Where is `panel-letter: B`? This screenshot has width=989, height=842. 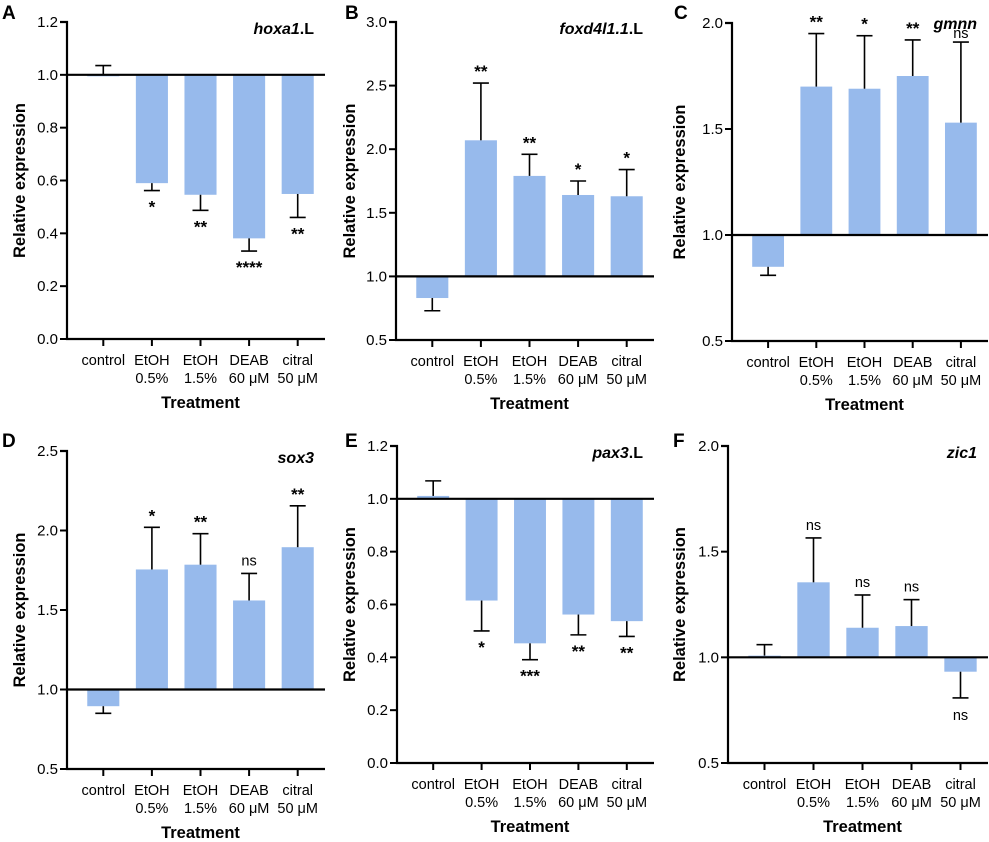 panel-letter: B is located at coordinates (352, 13).